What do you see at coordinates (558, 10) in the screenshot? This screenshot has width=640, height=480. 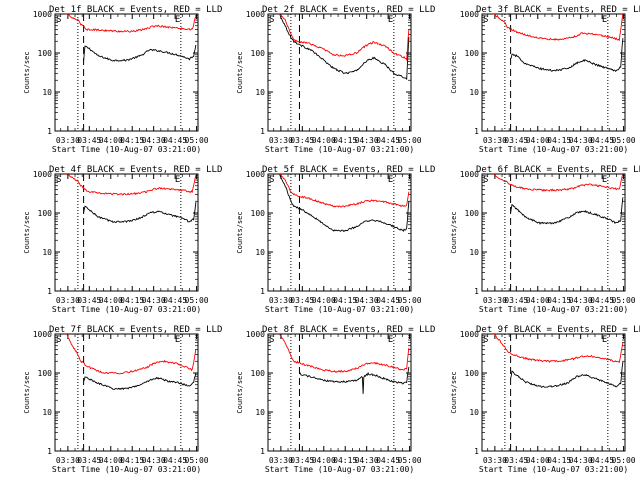 I see `panel-title: Det 3f BLACK = Events, RED = LLD` at bounding box center [558, 10].